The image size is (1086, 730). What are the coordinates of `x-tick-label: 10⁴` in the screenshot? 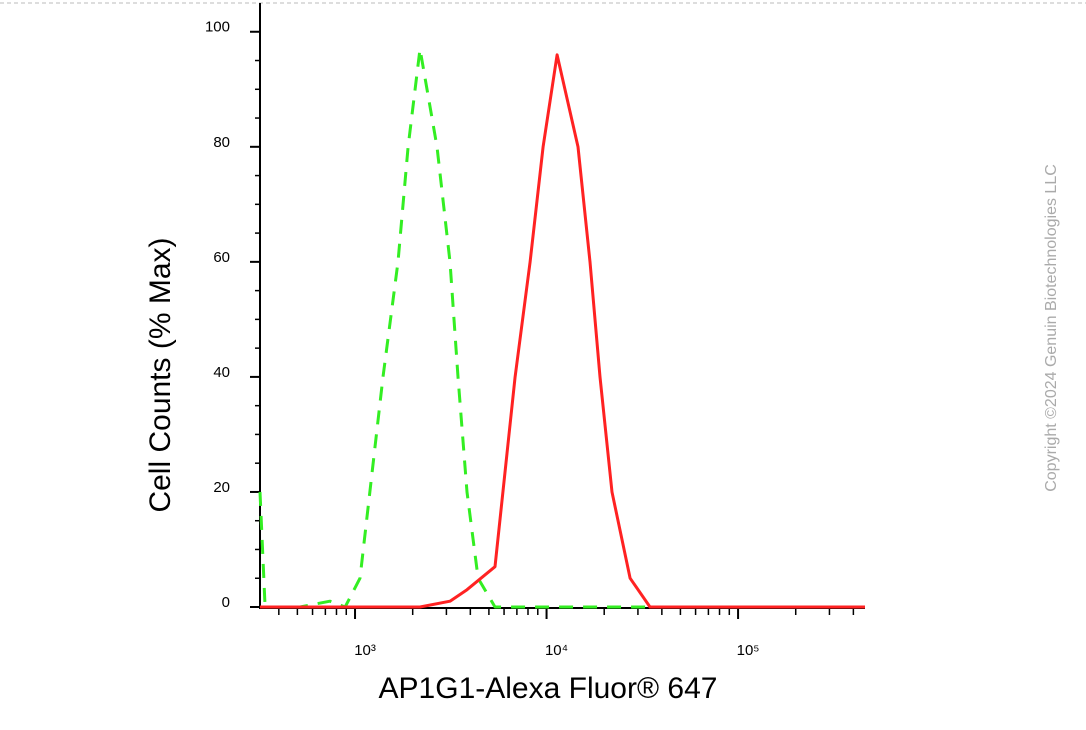 It's located at (556, 650).